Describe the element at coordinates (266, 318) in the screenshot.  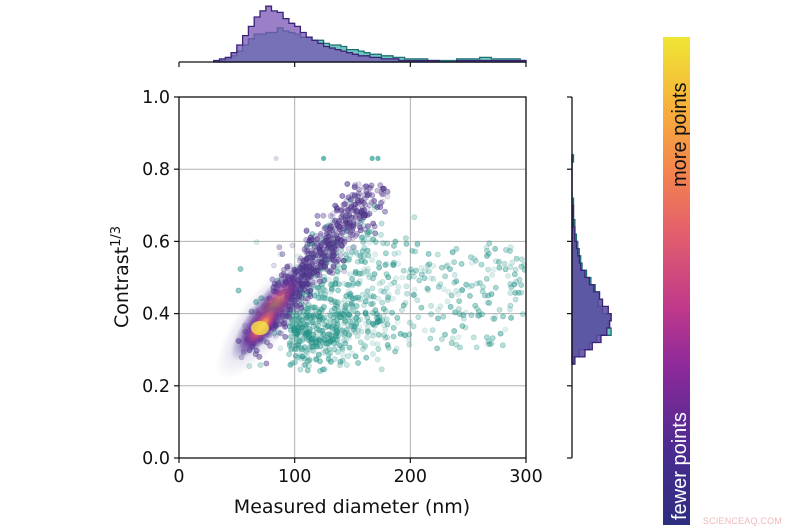
I see `density-cluster` at that location.